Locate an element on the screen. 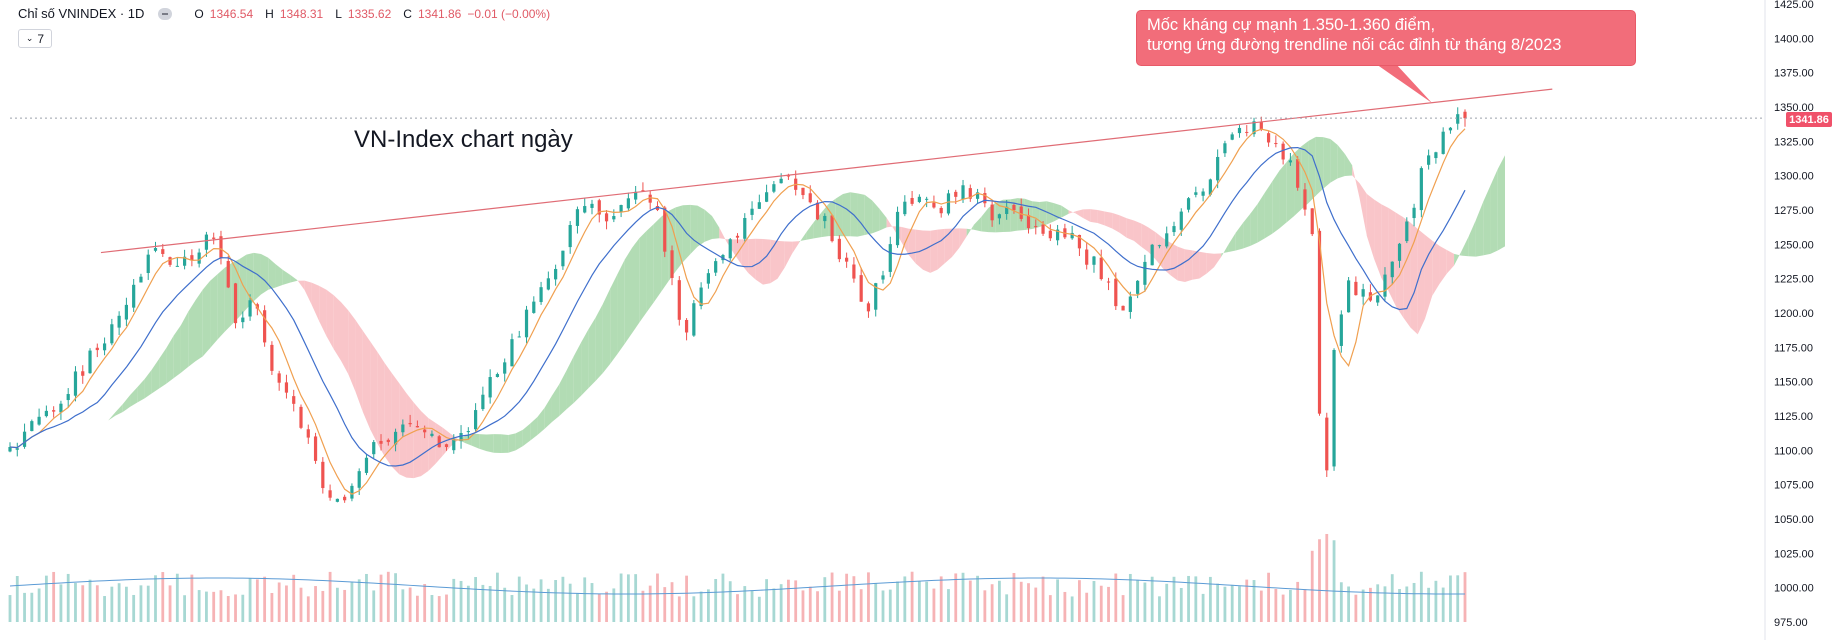 Image resolution: width=1837 pixels, height=640 pixels. indicators-toggle-button: ⌄ 7 is located at coordinates (35, 38).